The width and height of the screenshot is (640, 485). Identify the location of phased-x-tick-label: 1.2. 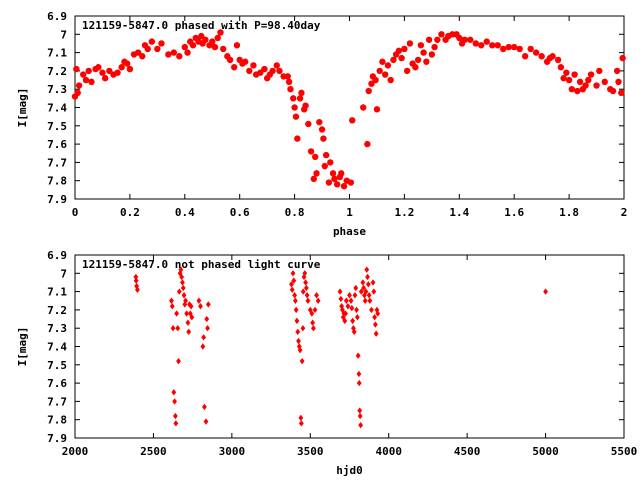
(404, 212).